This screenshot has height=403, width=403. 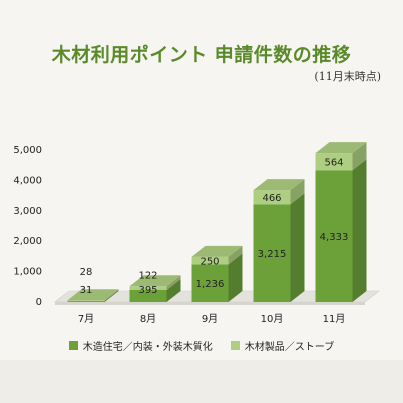 I want to click on legend-label-products: 木材製品／ストーブ, so click(x=289, y=347).